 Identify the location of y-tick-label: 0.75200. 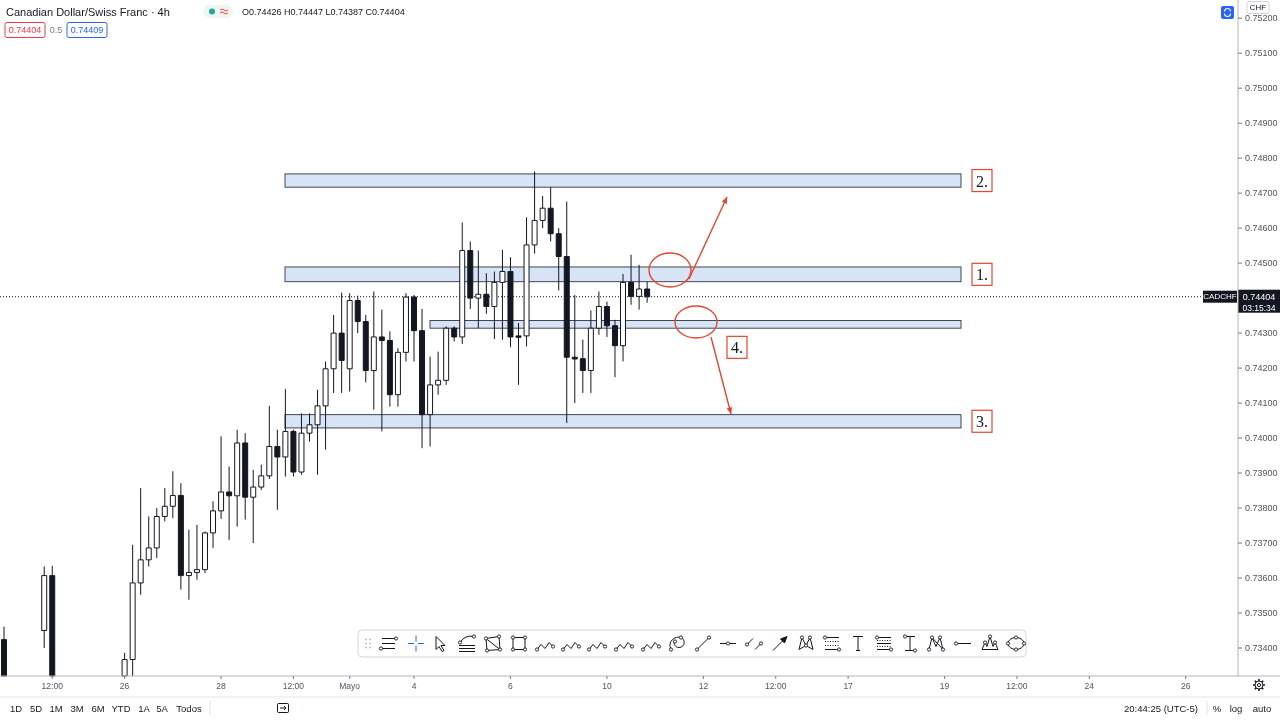
(1261, 18).